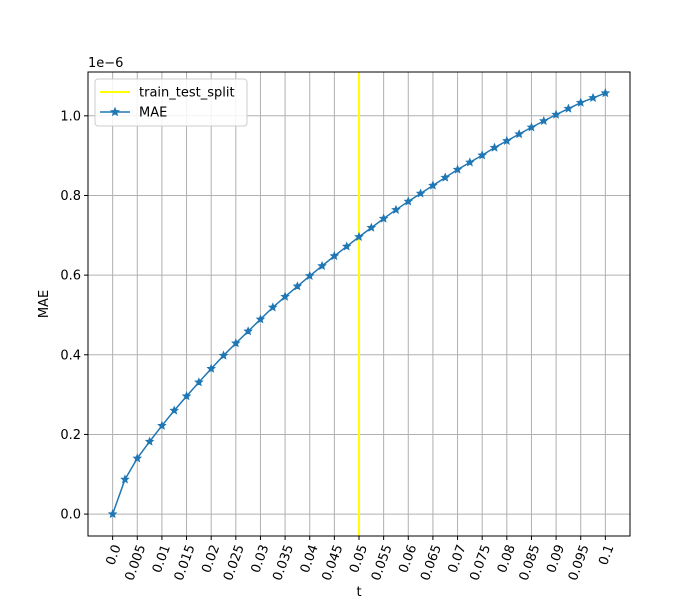 This screenshot has width=700, height=600. What do you see at coordinates (333, 563) in the screenshot?
I see `x-tick-label: 0.045` at bounding box center [333, 563].